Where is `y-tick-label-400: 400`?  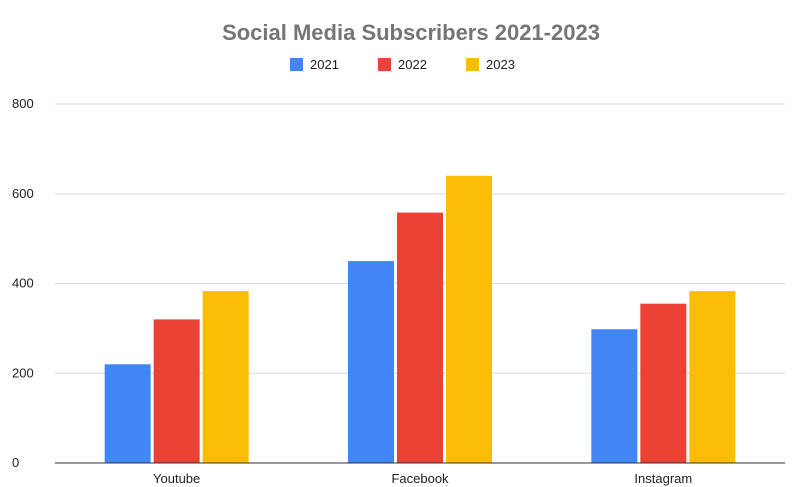 y-tick-label-400: 400 is located at coordinates (23, 283).